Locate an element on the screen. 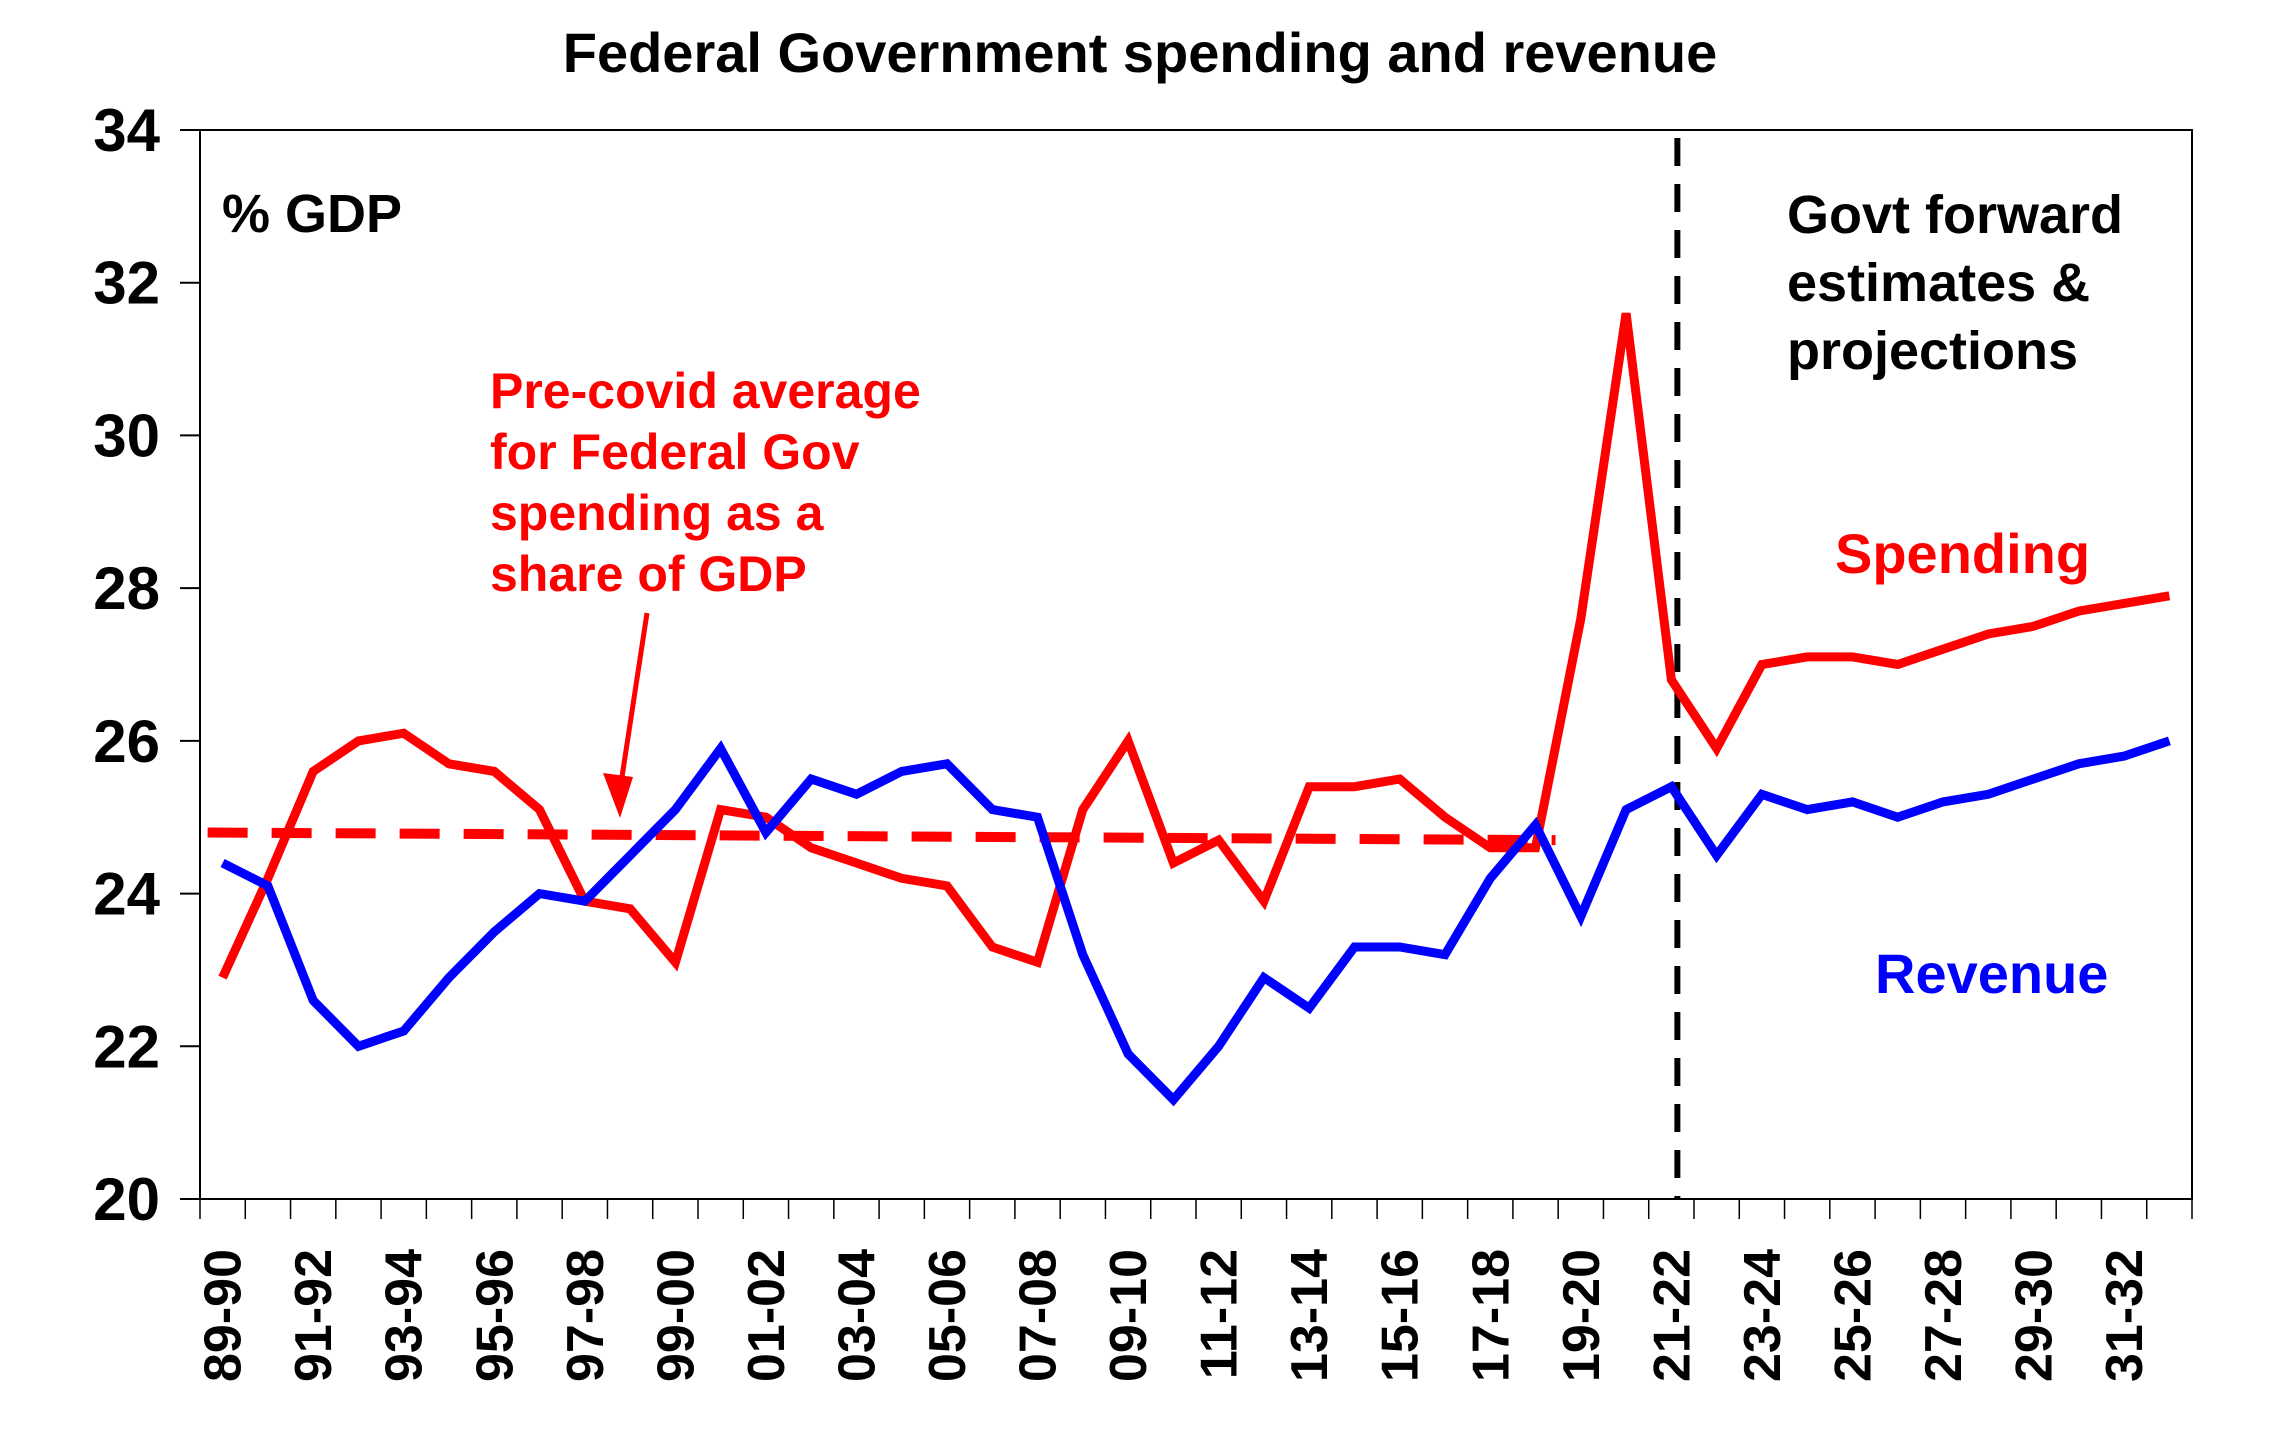 The image size is (2278, 1434). x-tick-label: 31-32 is located at coordinates (2125, 1315).